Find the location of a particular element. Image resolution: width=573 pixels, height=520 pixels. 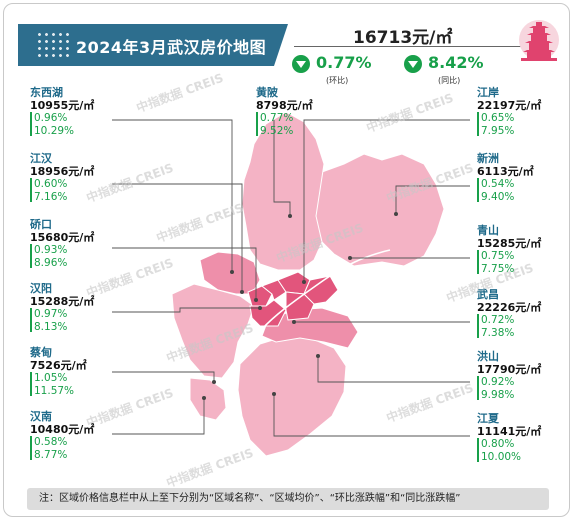

mom-label: (环比) is located at coordinates (337, 80).